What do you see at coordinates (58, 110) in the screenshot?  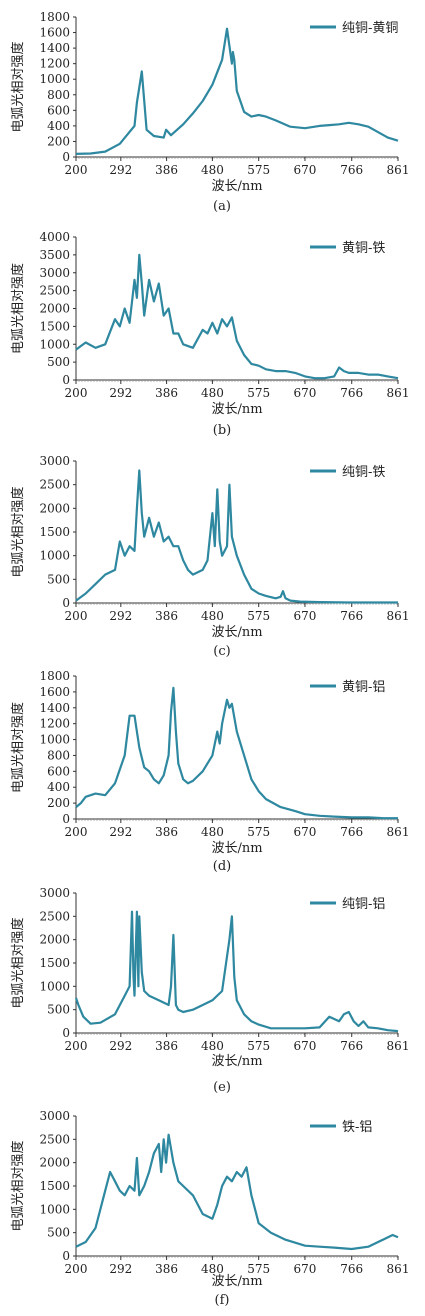 I see `y-tick-label: 600` at bounding box center [58, 110].